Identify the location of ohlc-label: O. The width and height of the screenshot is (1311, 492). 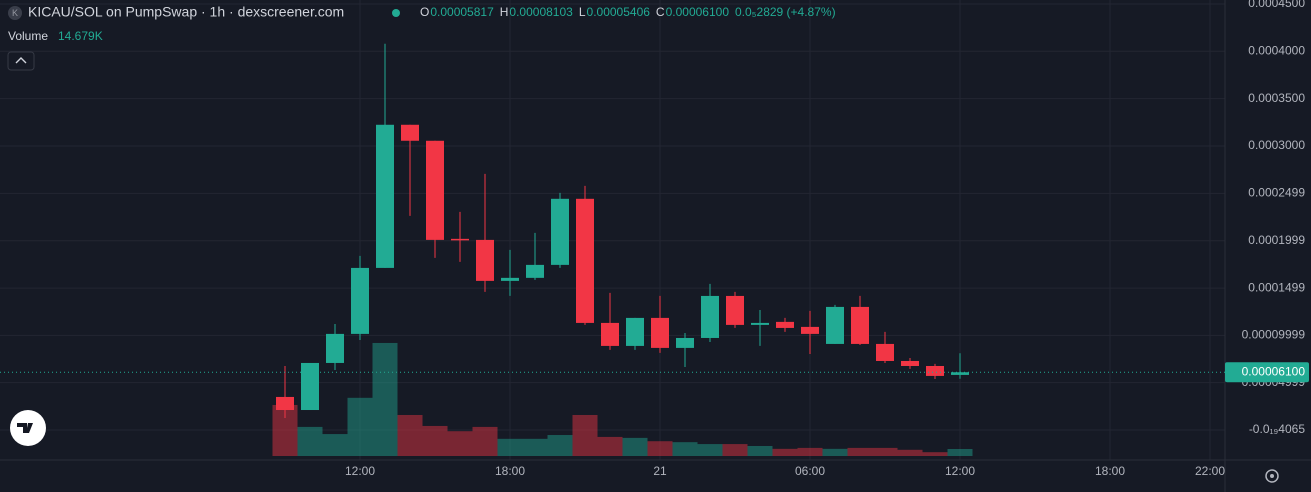
(424, 12).